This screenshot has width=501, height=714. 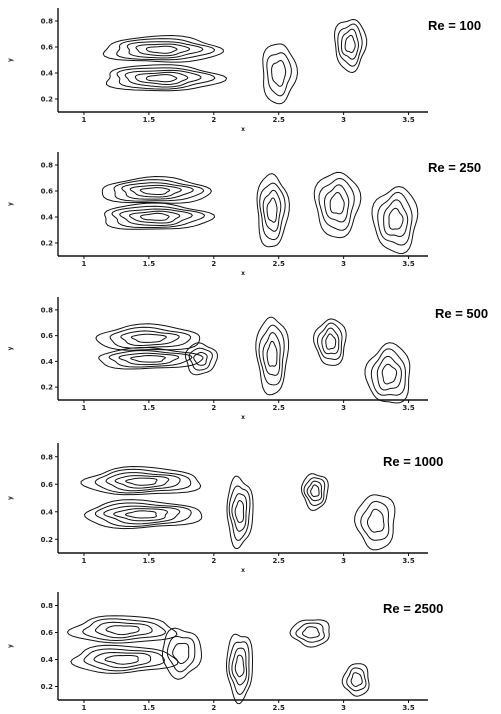 What do you see at coordinates (454, 25) in the screenshot?
I see `reynolds-label: Re = 100` at bounding box center [454, 25].